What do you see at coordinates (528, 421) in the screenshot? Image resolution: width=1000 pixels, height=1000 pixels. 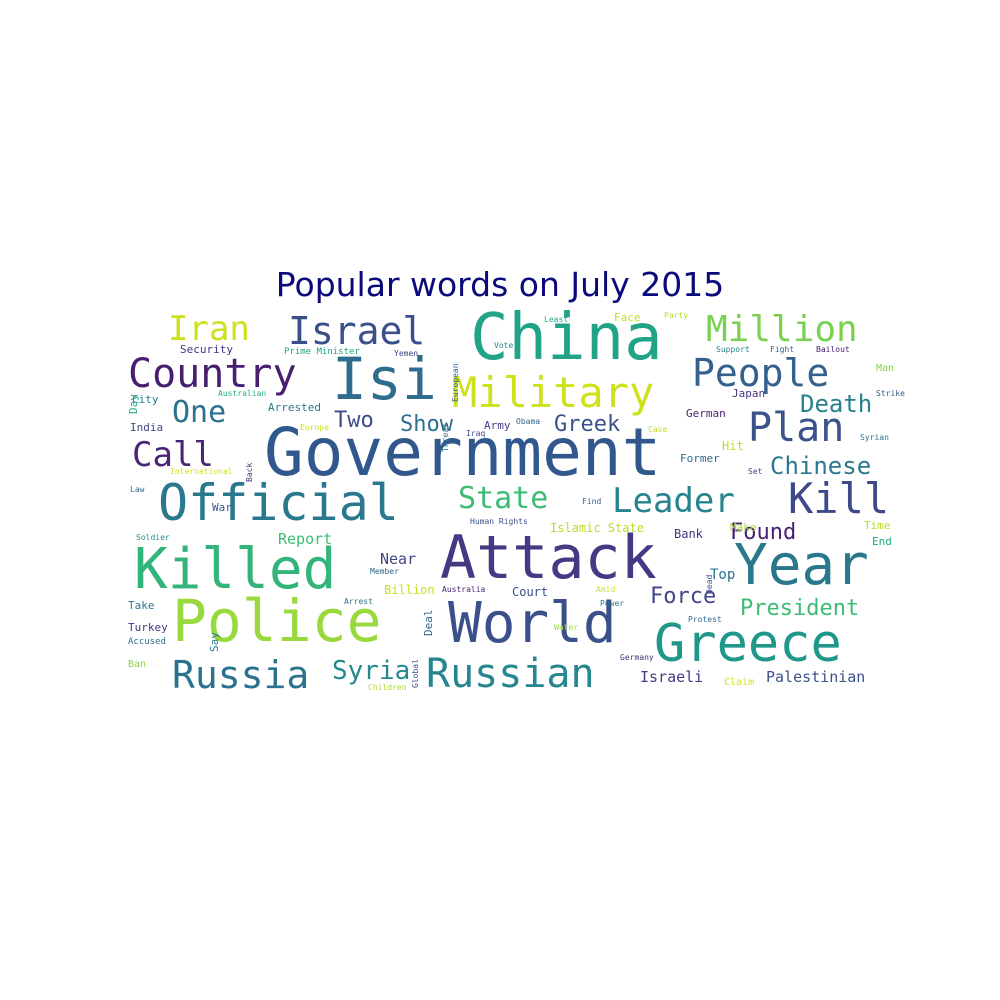 I see `word-obama: Obama` at bounding box center [528, 421].